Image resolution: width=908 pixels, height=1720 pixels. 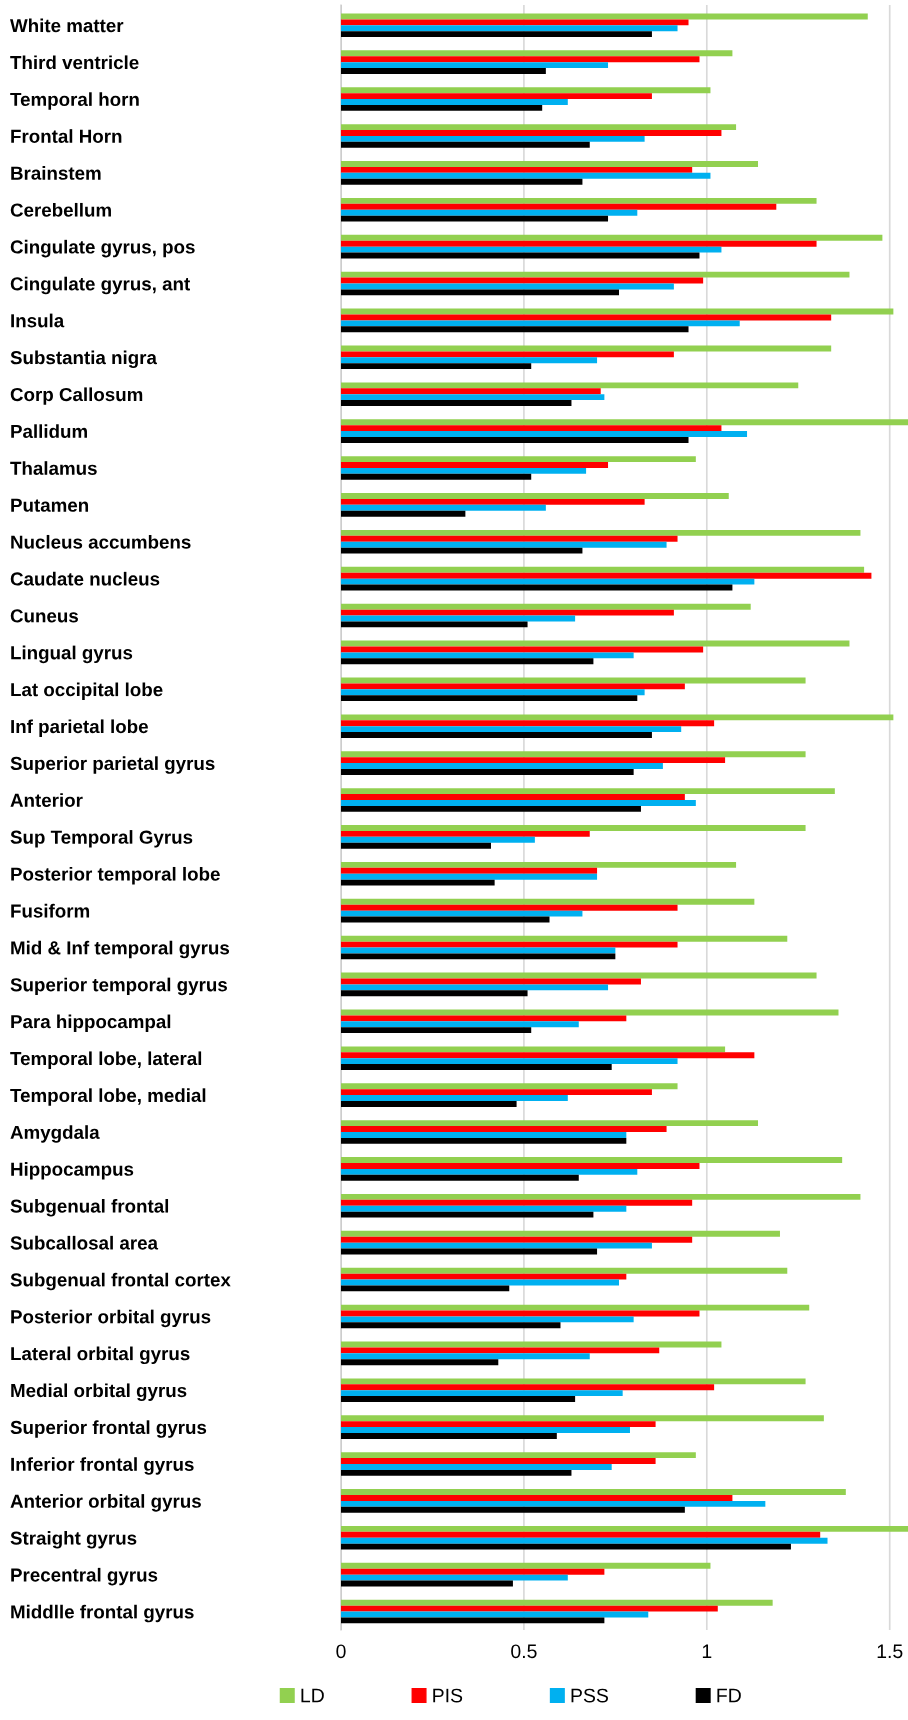 What do you see at coordinates (73, 1539) in the screenshot?
I see `y-tick-label: Straight gyrus` at bounding box center [73, 1539].